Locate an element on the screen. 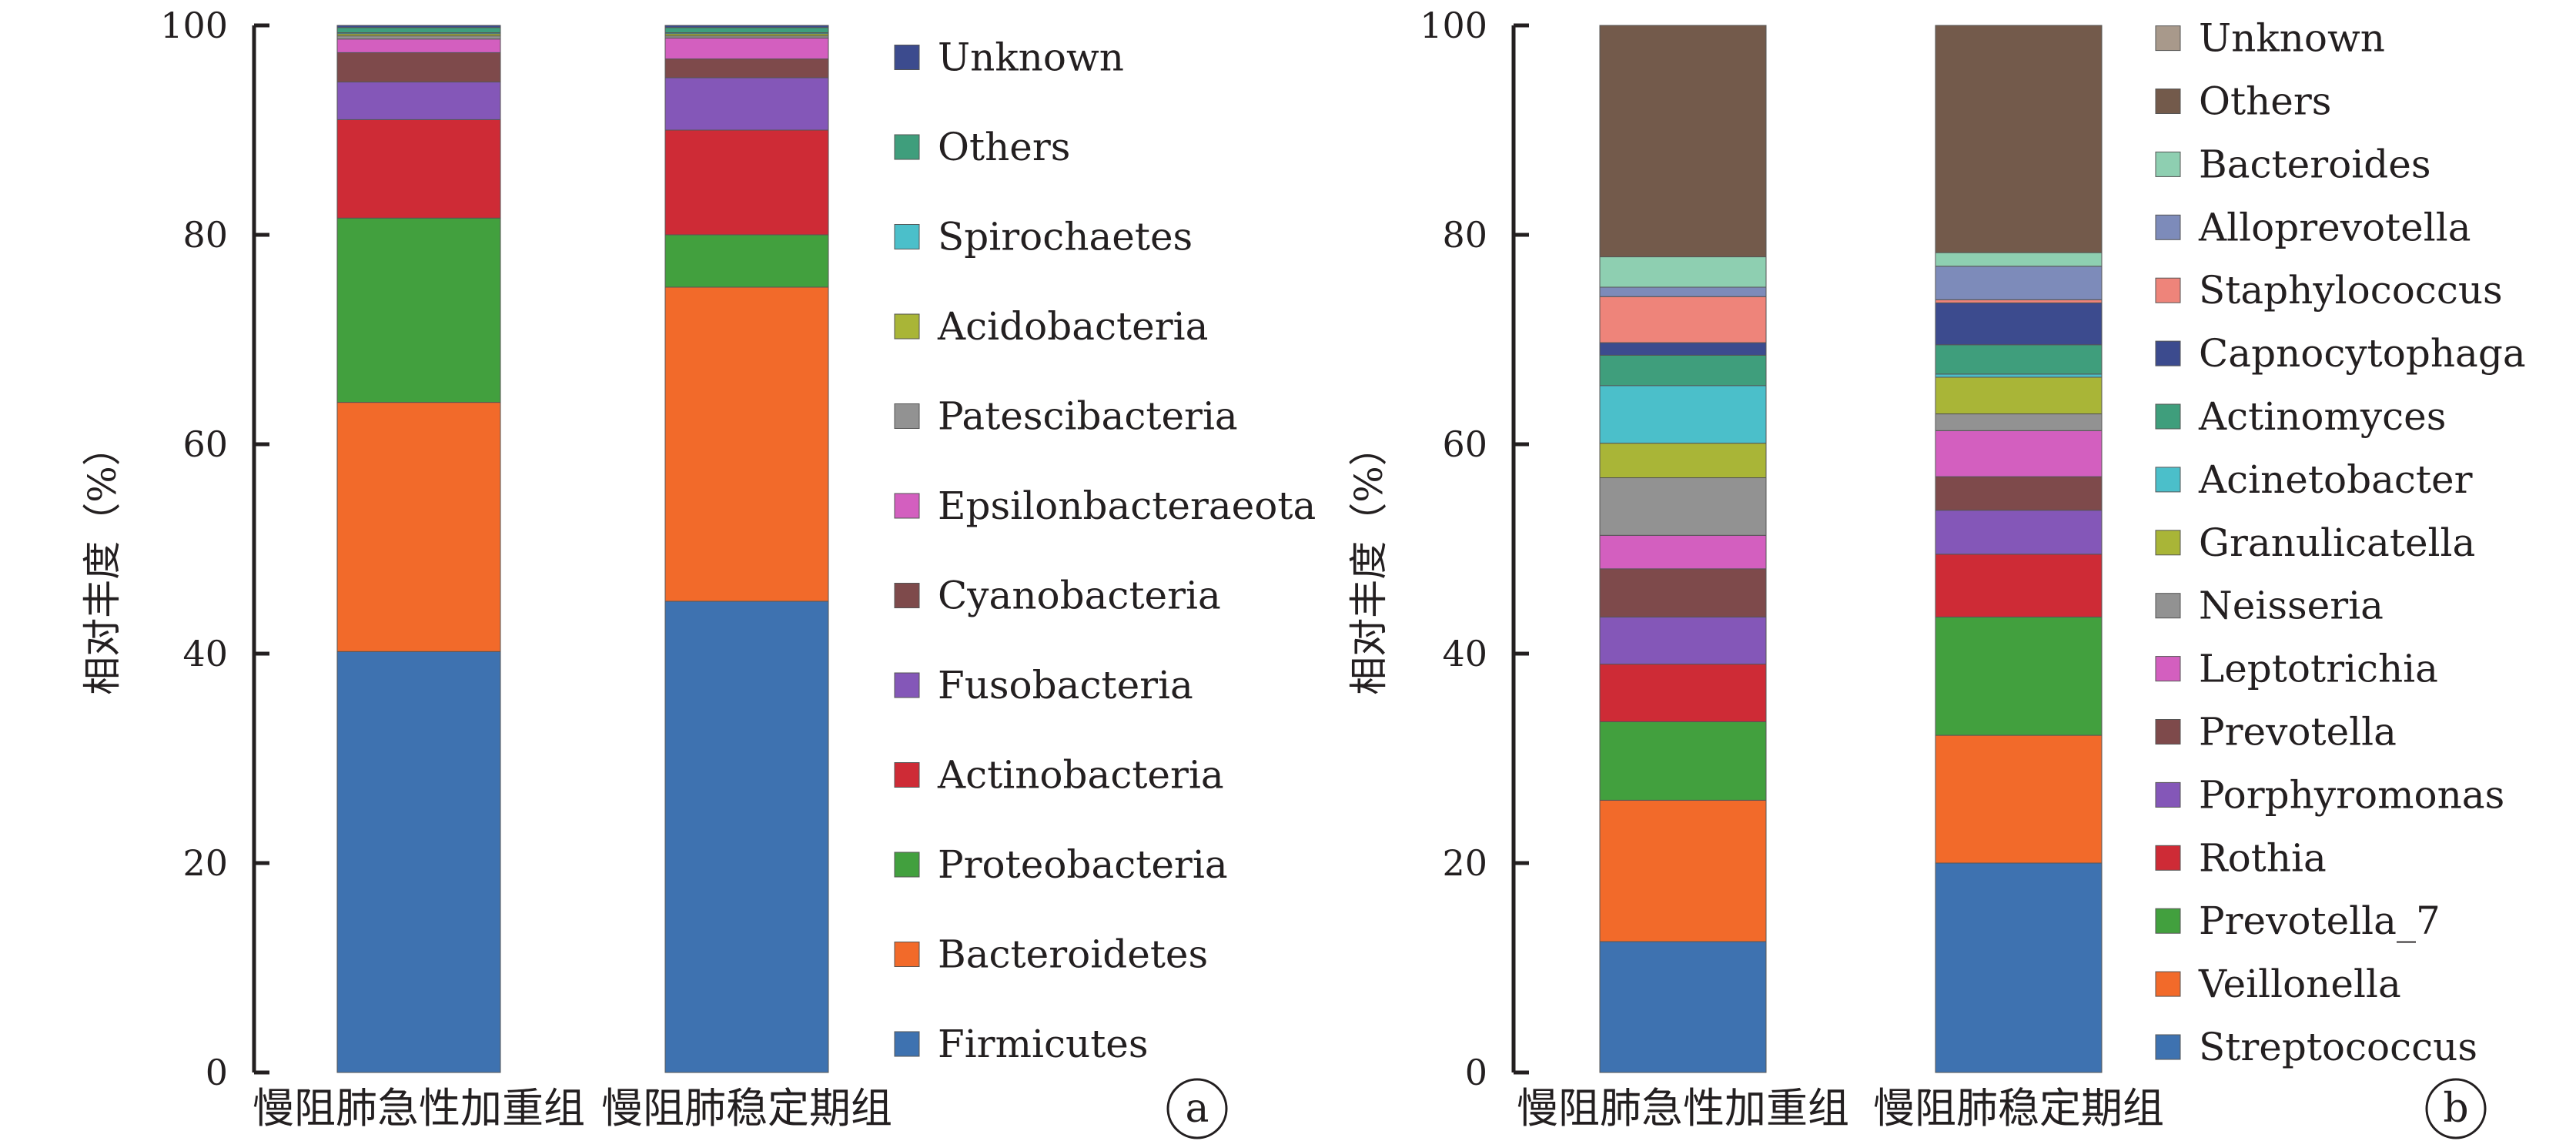 This screenshot has width=2576, height=1141. legend-label: Epsilonbacteraeota is located at coordinates (1127, 506).